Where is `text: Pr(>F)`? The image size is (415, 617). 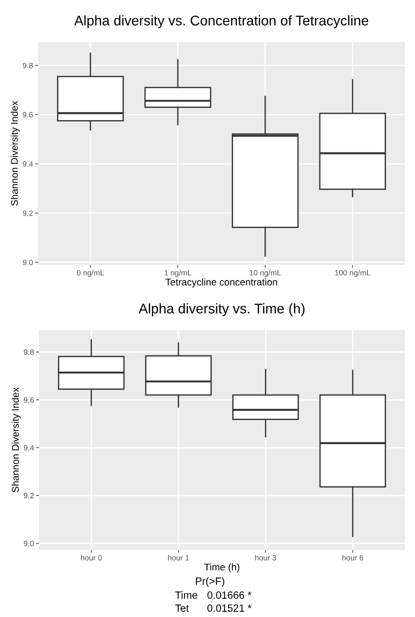
text: Pr(>F) is located at coordinates (210, 582).